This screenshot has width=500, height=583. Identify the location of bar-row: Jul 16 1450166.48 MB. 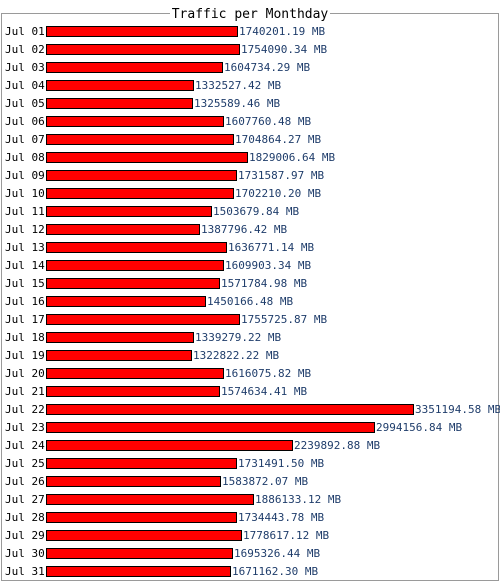
(250, 302).